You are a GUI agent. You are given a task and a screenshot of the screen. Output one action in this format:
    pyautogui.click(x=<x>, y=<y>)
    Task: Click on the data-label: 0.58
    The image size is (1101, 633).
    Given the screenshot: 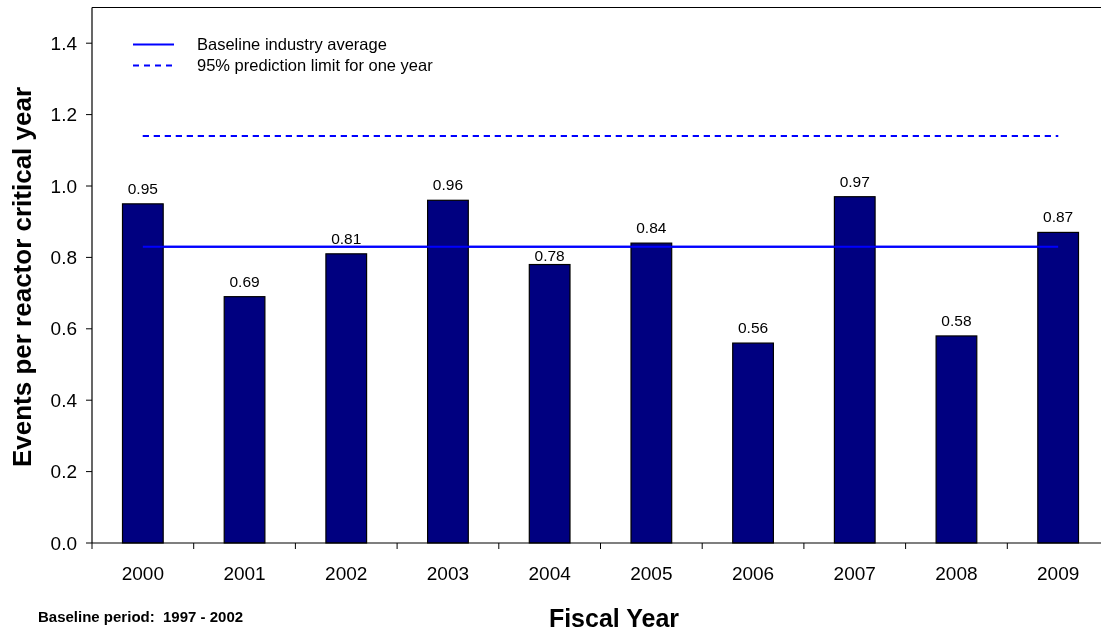 What is the action you would take?
    pyautogui.click(x=956, y=320)
    